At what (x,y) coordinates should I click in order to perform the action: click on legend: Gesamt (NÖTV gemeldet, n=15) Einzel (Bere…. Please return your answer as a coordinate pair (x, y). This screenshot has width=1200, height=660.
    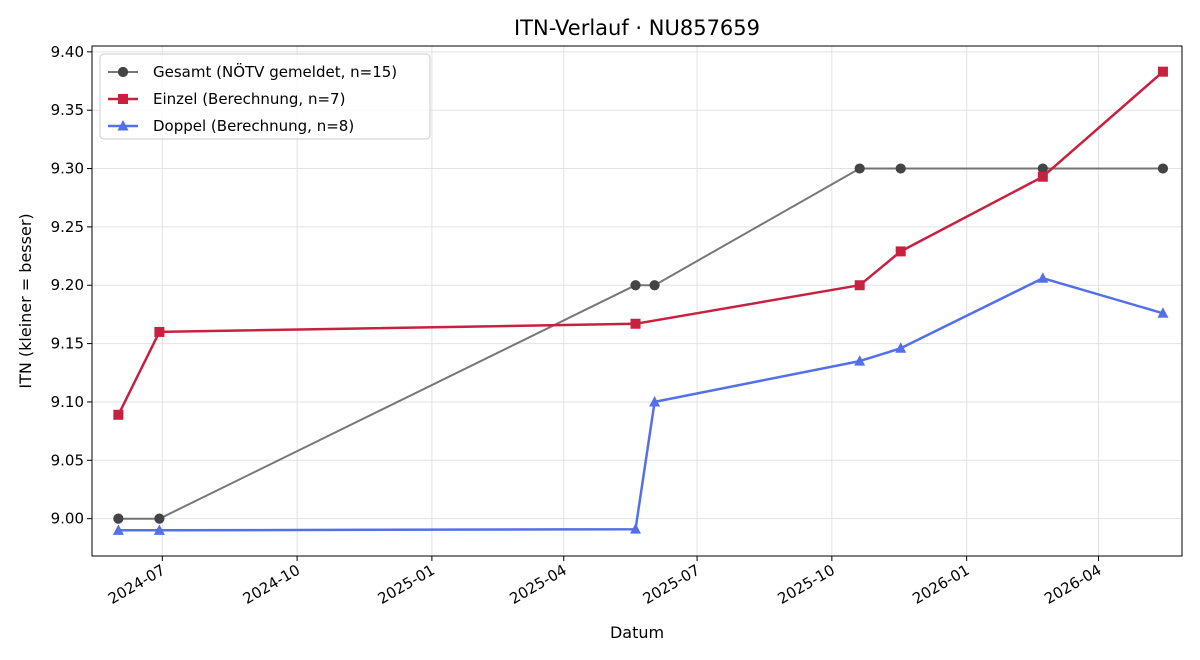
    Looking at the image, I should click on (265, 96).